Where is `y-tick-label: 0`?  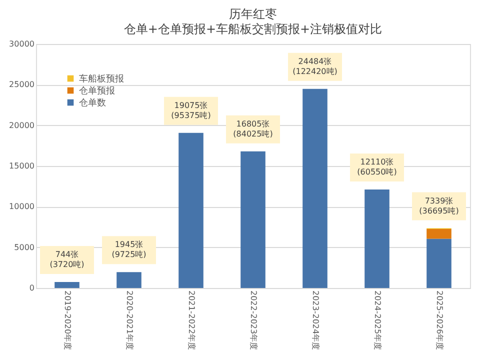
y-tick-label: 0 is located at coordinates (31, 288).